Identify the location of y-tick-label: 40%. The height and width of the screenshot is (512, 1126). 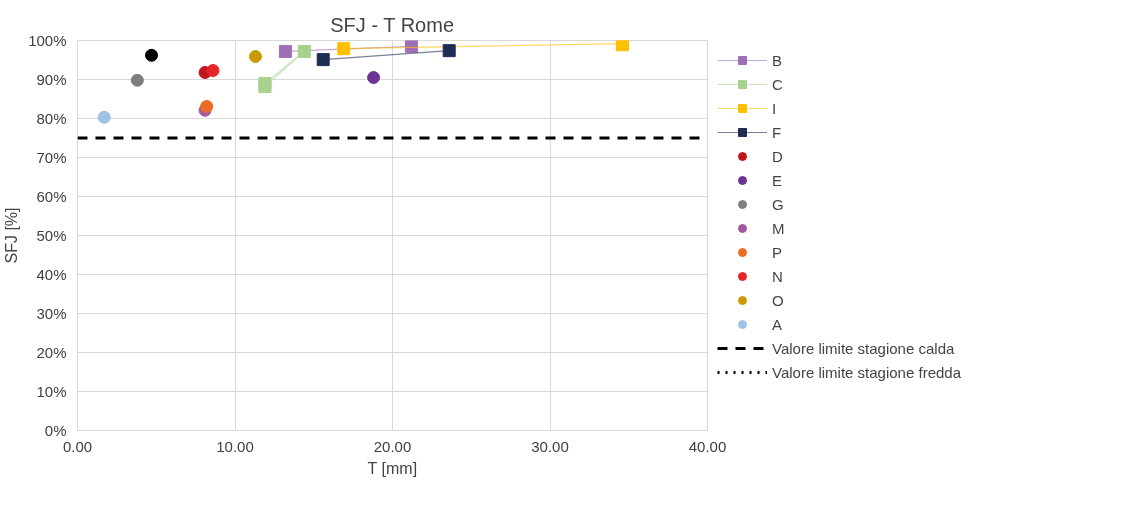
(51, 274).